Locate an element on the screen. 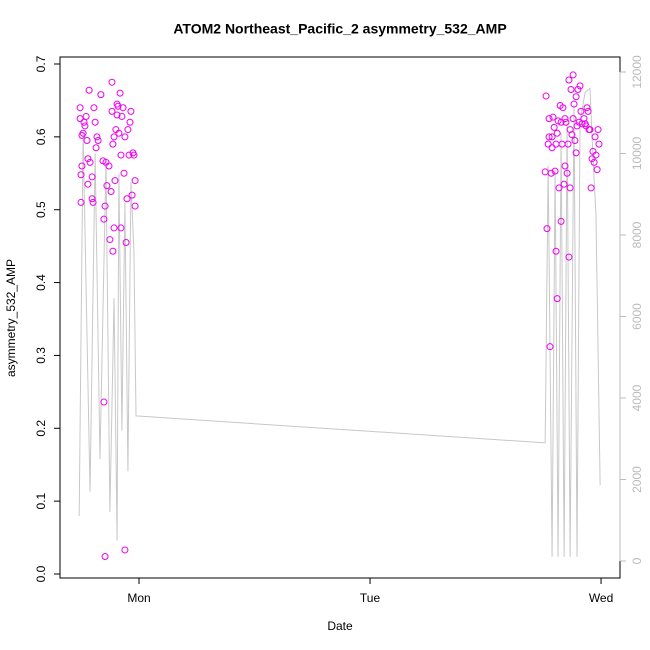 This screenshot has height=650, width=650. y2-tick-label: 8000 is located at coordinates (637, 234).